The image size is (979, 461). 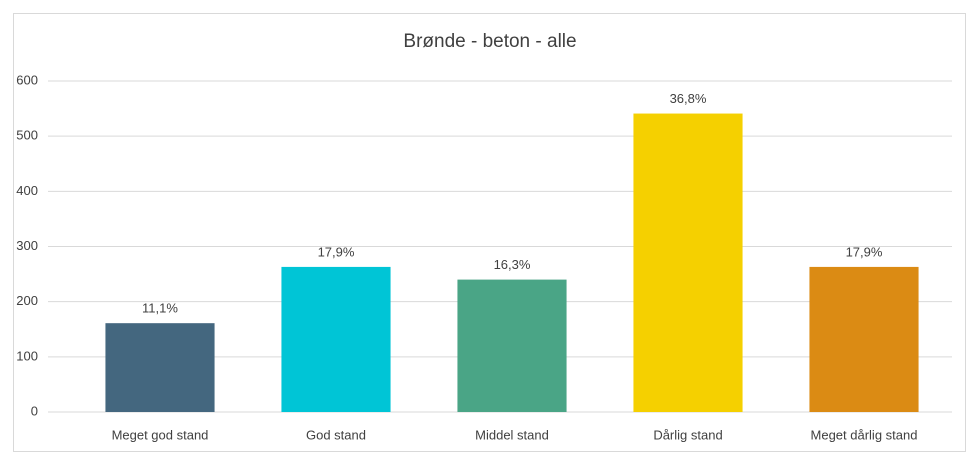 I want to click on chart-title: Brønde - beton - alle, so click(x=489, y=41).